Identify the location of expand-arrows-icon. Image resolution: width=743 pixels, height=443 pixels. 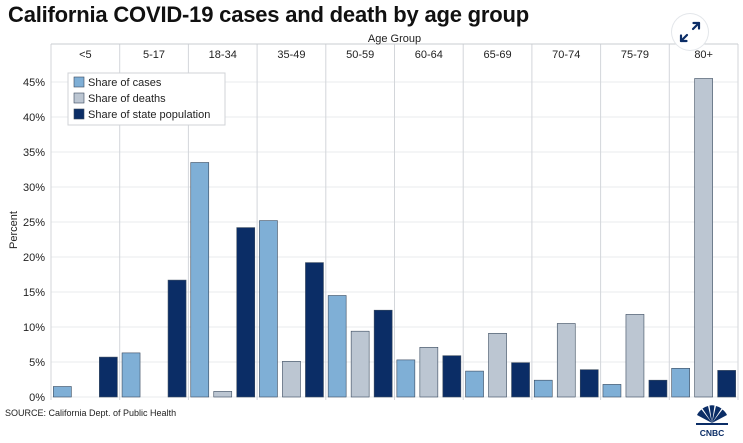
(690, 32).